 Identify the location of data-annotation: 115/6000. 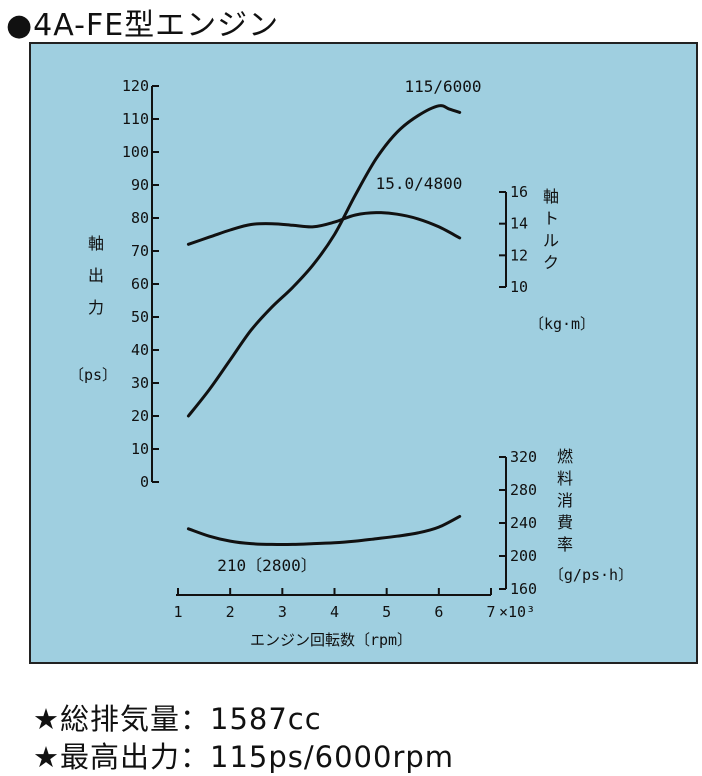
(442, 86).